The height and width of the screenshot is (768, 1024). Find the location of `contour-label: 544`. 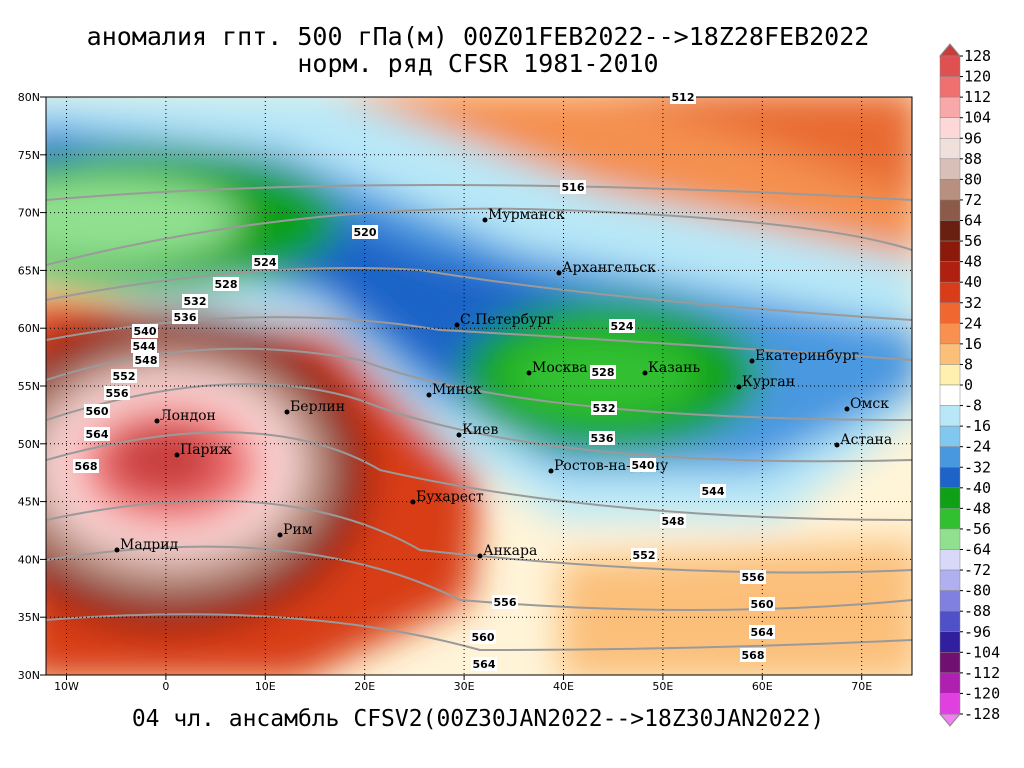

contour-label: 544 is located at coordinates (144, 346).